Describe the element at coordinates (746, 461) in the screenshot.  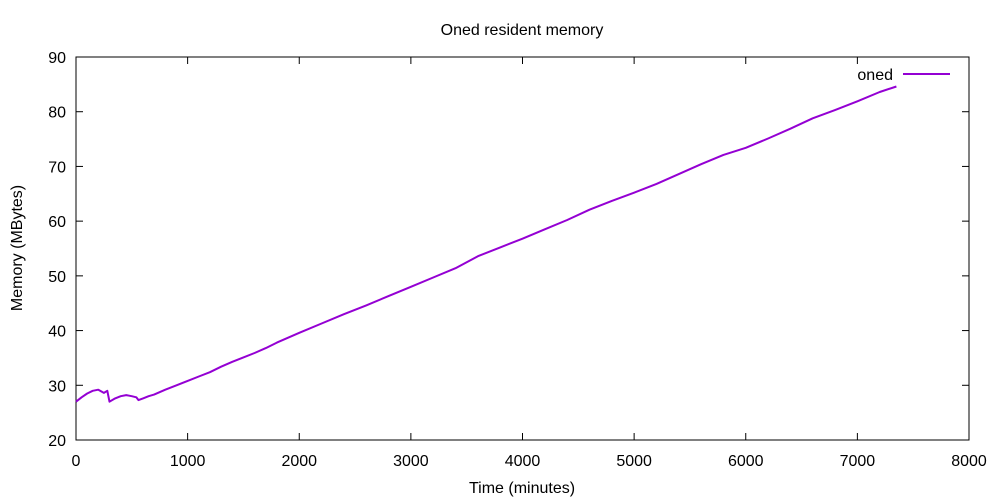
I see `x-tick-label: 6000` at that location.